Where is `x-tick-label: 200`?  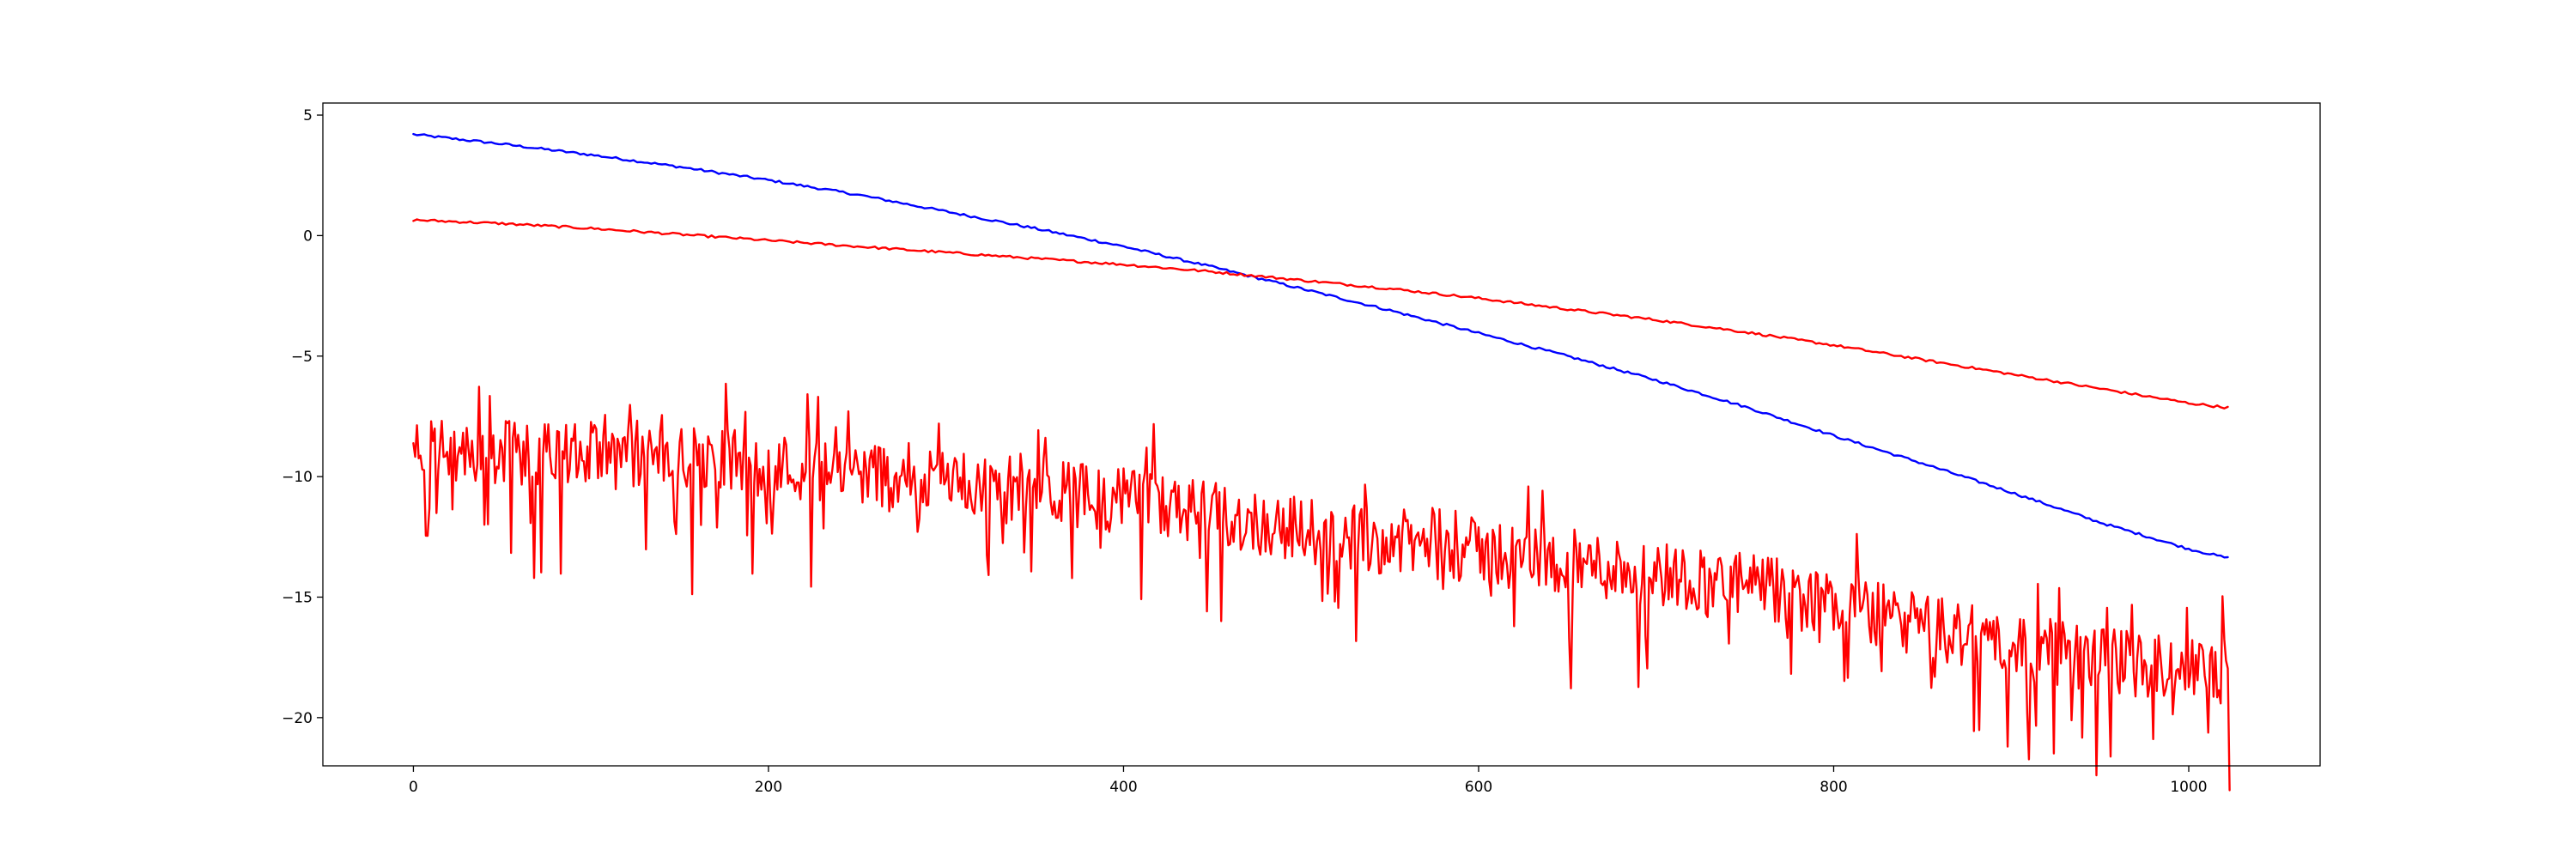
x-tick-label: 200 is located at coordinates (768, 787).